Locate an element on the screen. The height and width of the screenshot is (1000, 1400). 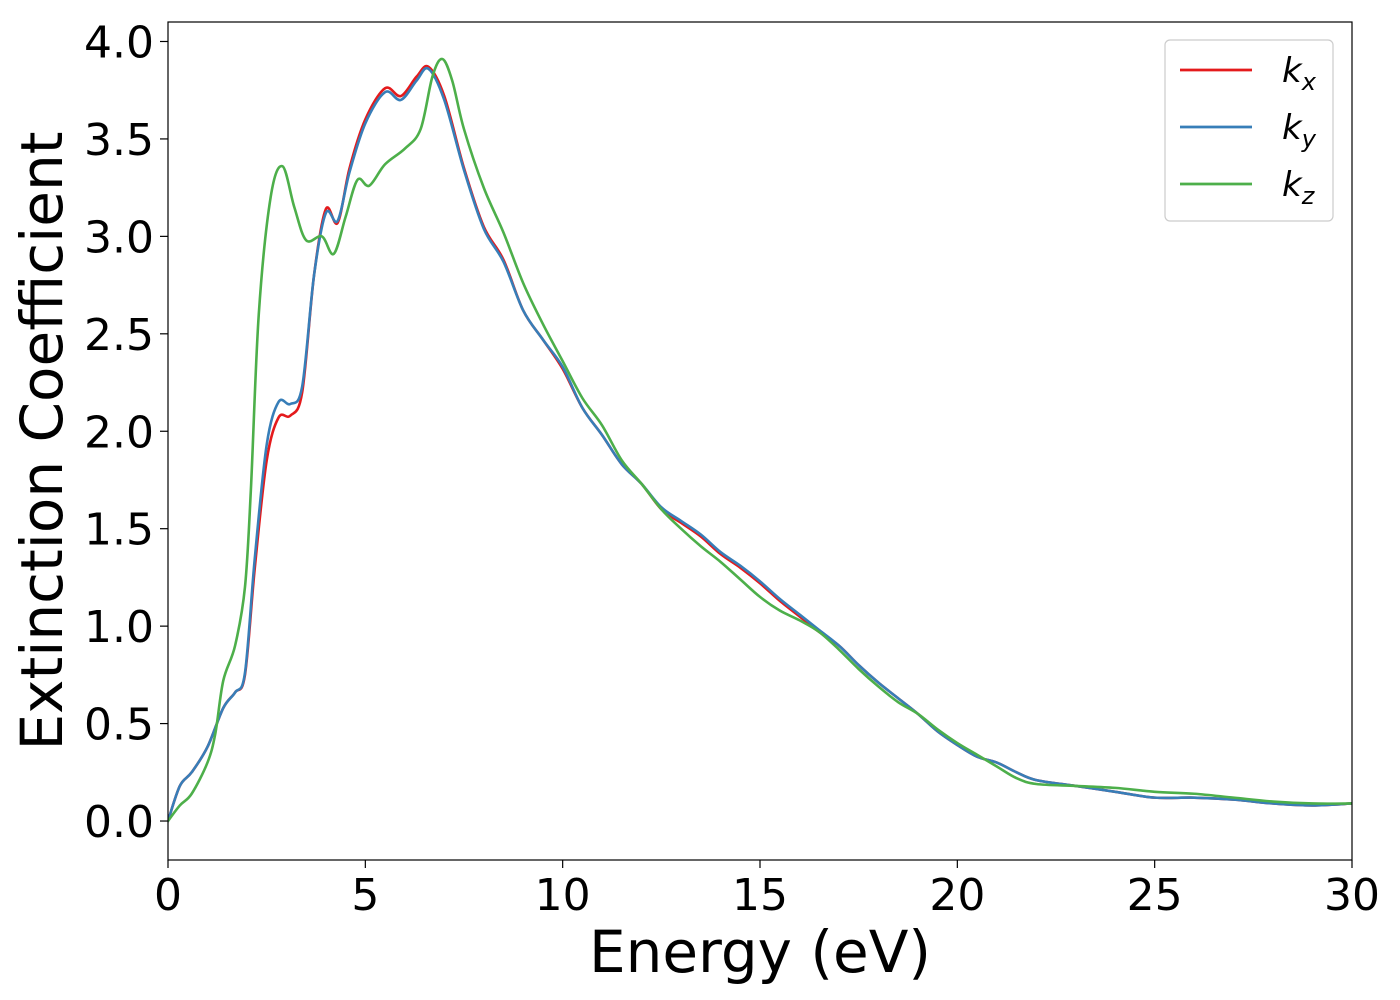
legend-label: kz is located at coordinates (1299, 187).